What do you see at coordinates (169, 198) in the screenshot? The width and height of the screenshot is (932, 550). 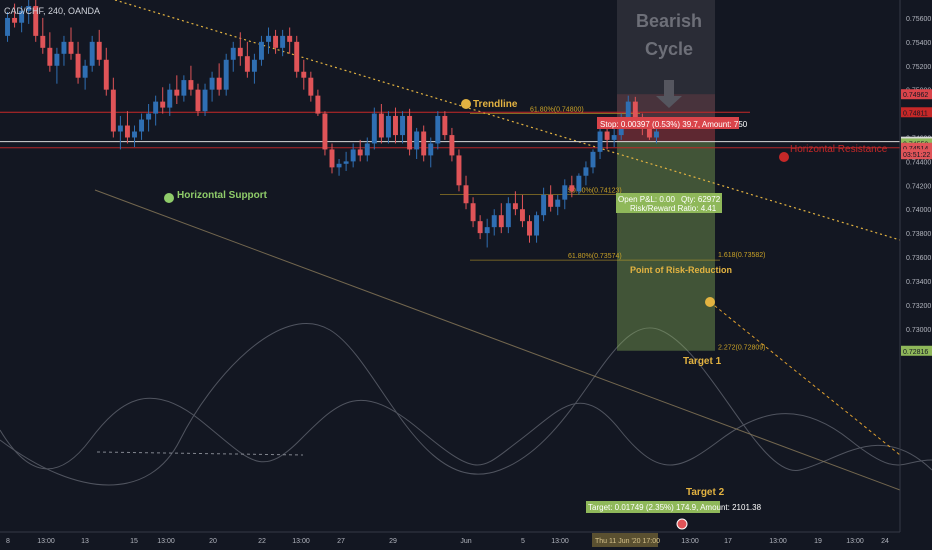 I see `support-handle` at bounding box center [169, 198].